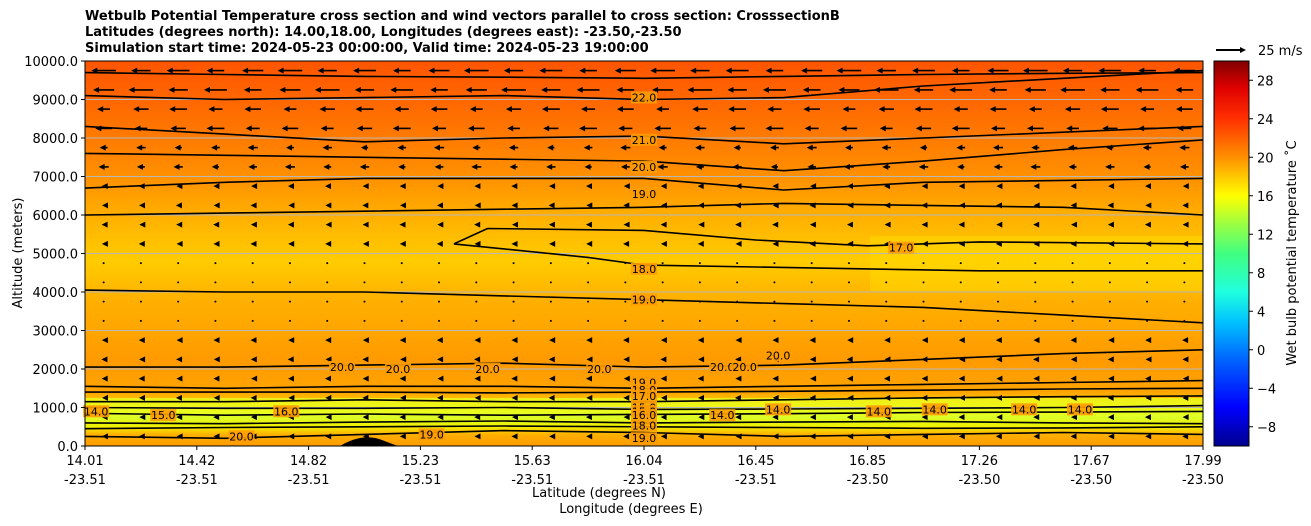  I want to click on contour-label: 22.0, so click(644, 98).